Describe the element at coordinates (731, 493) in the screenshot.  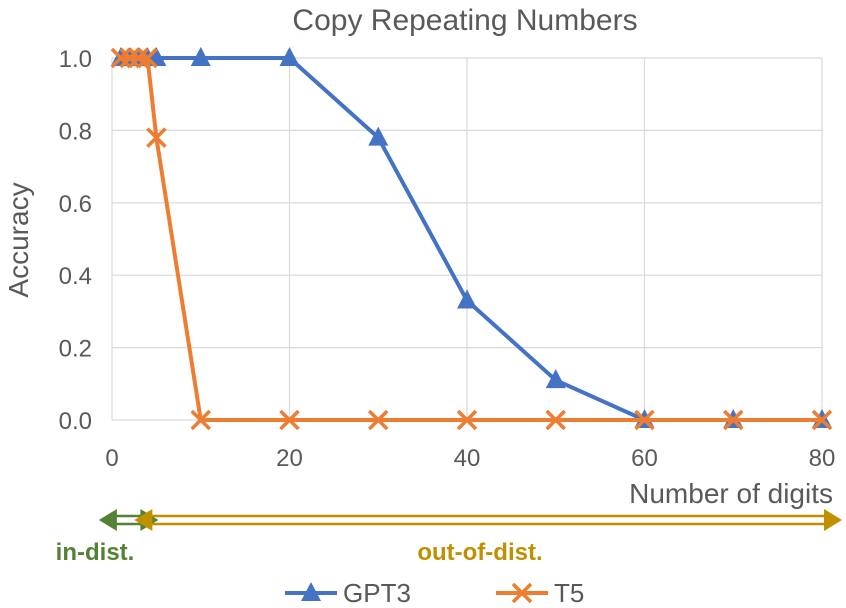
I see `x-axis-label: Number of digits` at that location.